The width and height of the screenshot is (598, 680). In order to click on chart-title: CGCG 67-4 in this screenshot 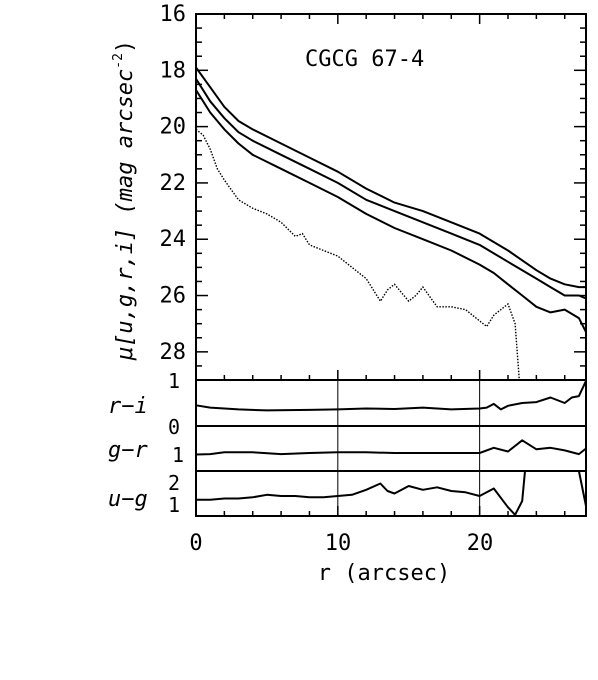, I will do `click(364, 59)`.